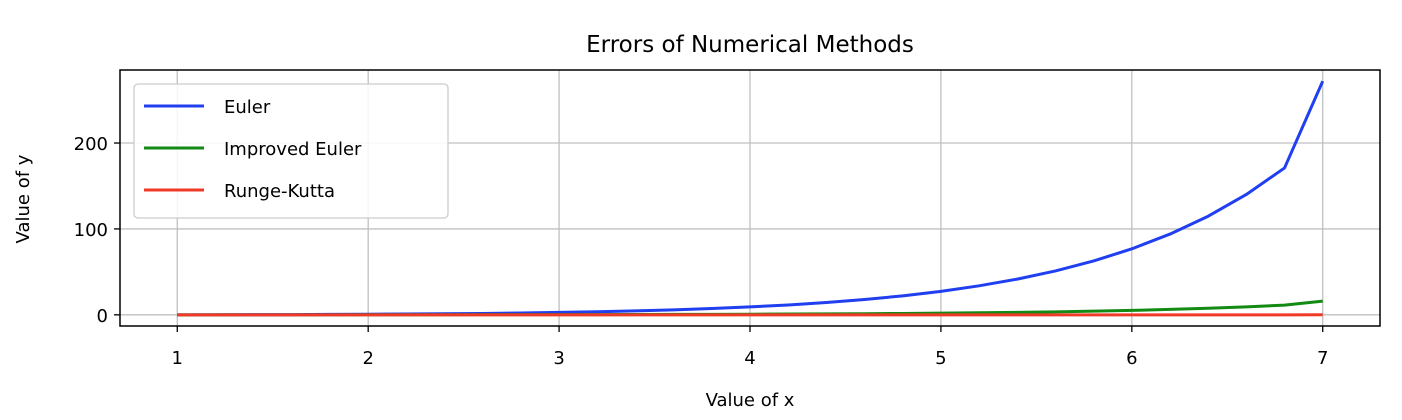  I want to click on x-axis-label: Value of x, so click(750, 400).